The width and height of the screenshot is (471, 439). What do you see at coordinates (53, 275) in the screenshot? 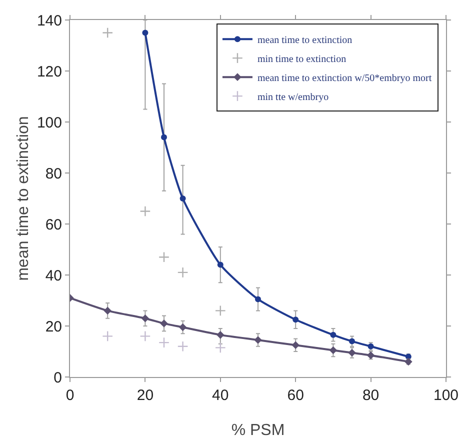
I see `y-tick-label: 40` at bounding box center [53, 275].